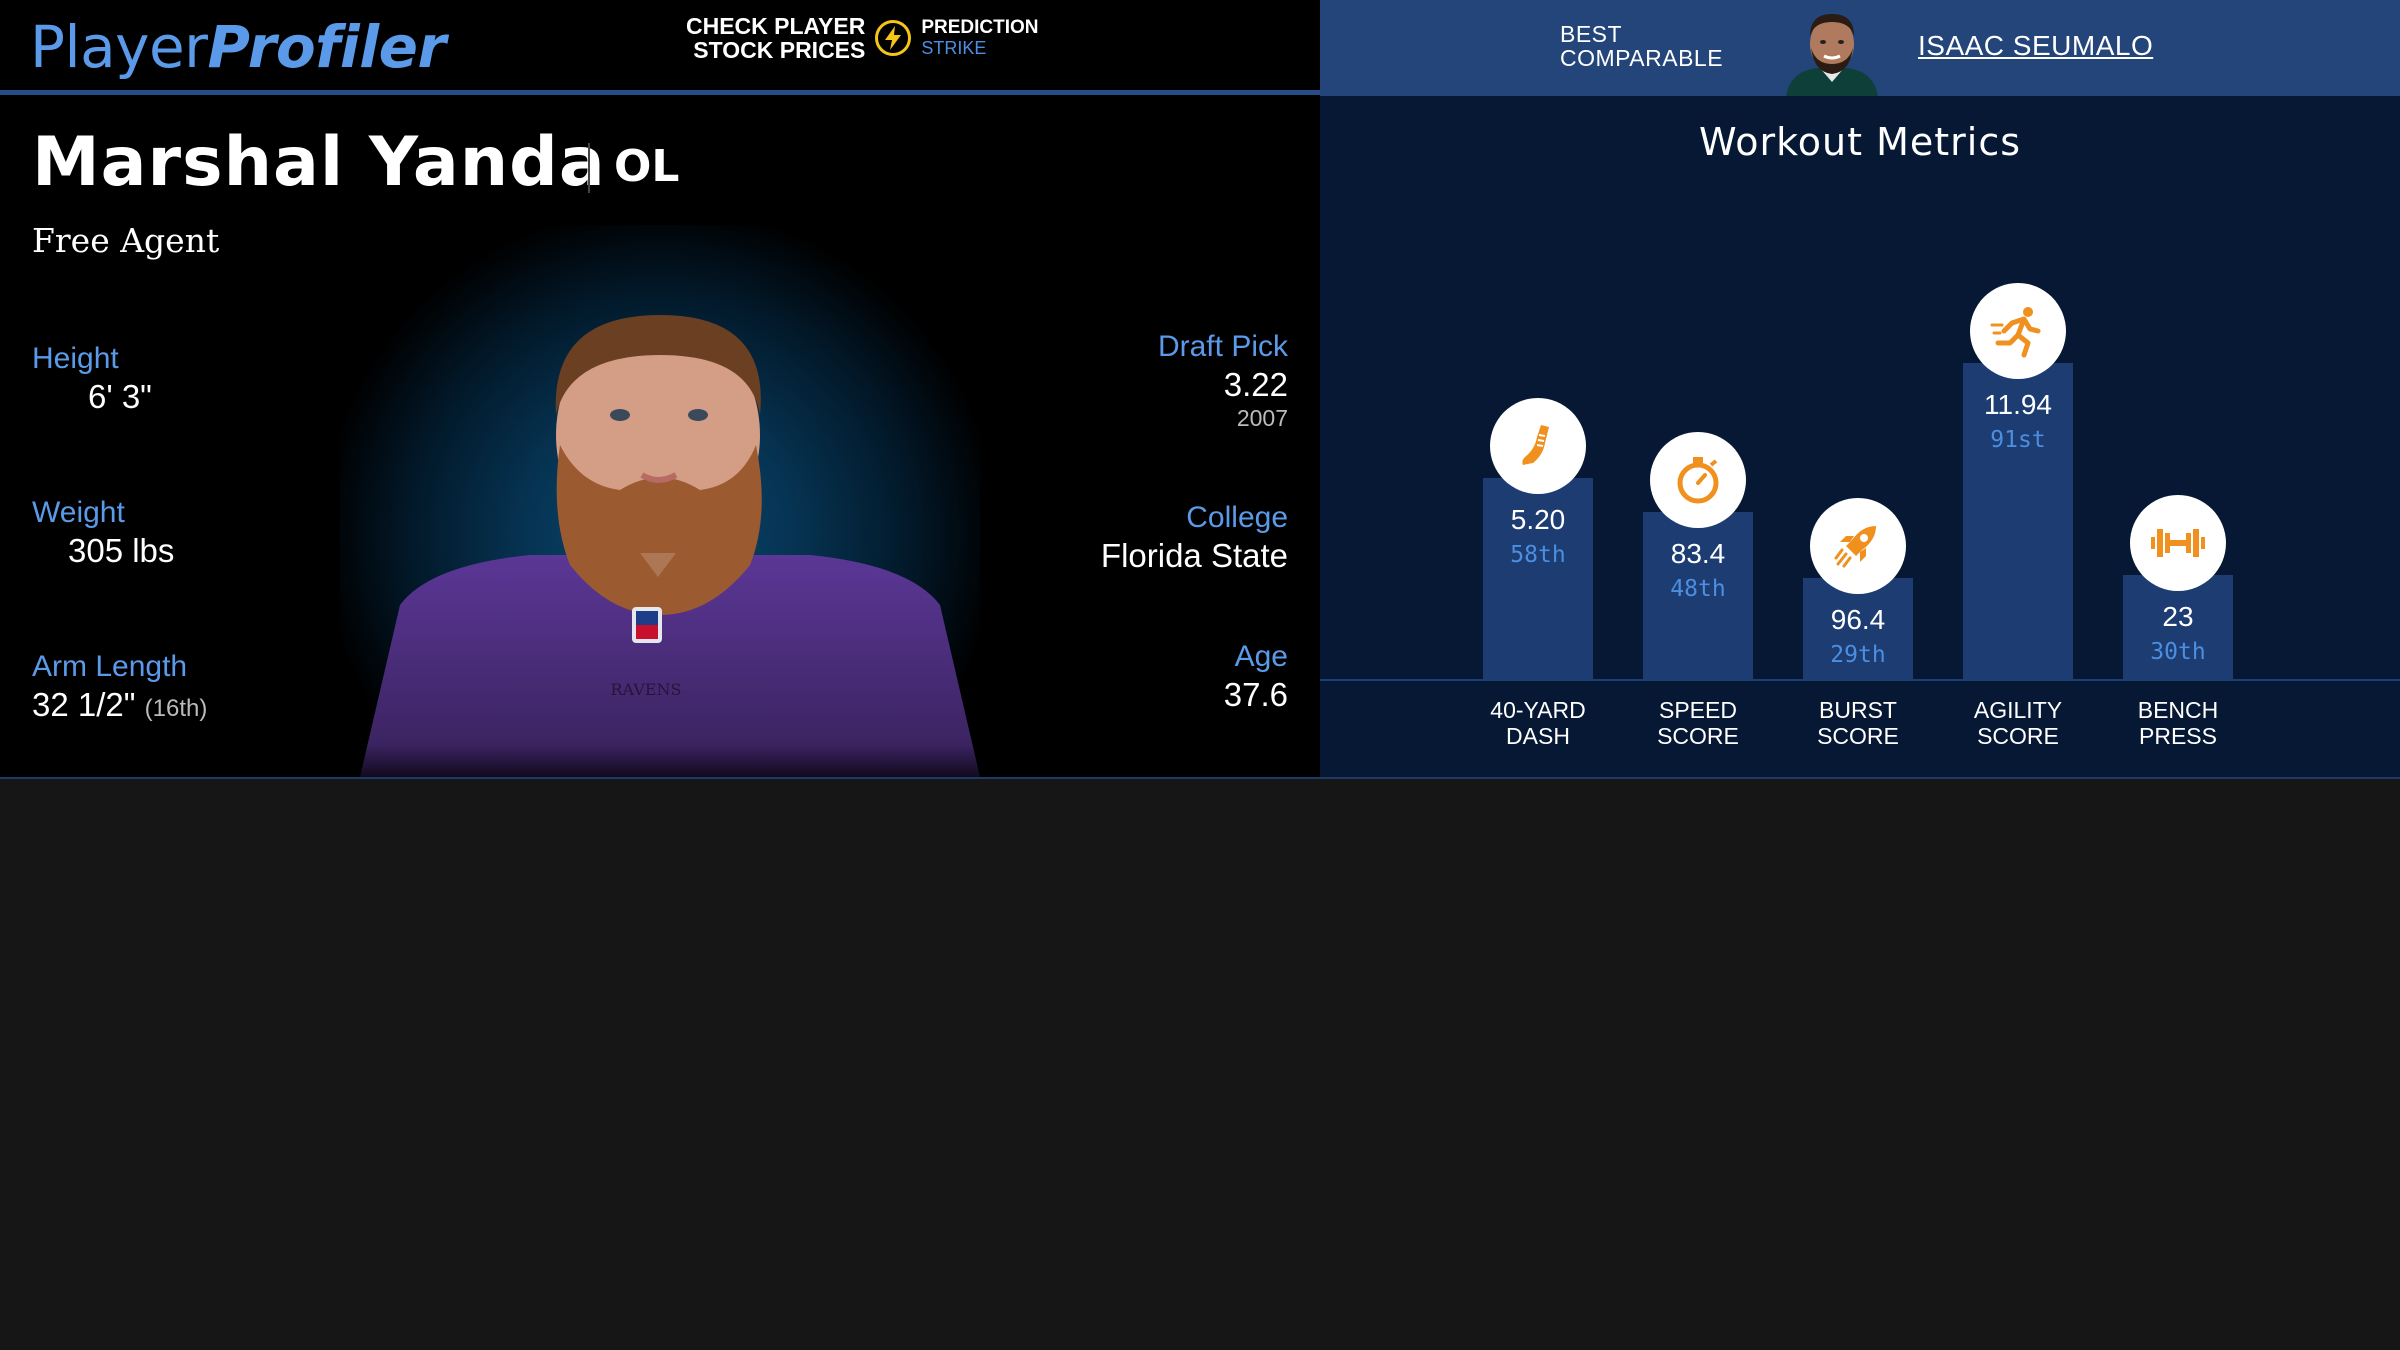 The image size is (2400, 1350). Describe the element at coordinates (670, 546) in the screenshot. I see `player-photo: RAVENS` at that location.